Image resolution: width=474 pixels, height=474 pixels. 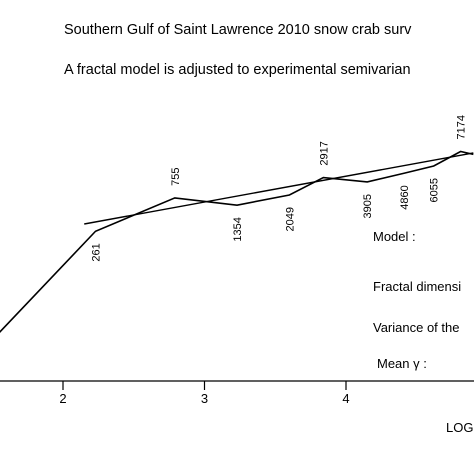 What do you see at coordinates (405, 197) in the screenshot?
I see `pair-count-label: 4860` at bounding box center [405, 197].